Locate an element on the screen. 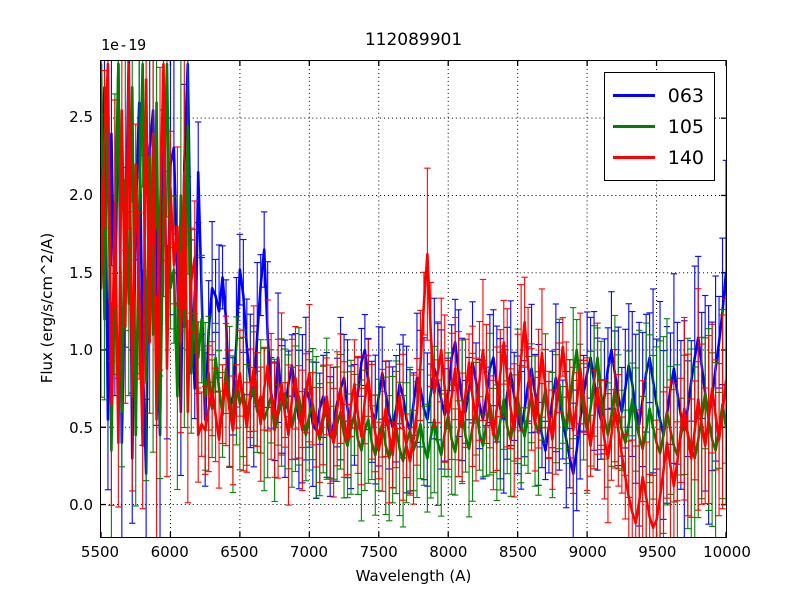 Image resolution: width=800 pixels, height=600 pixels. y-tick-label: 2.5 is located at coordinates (81, 117).